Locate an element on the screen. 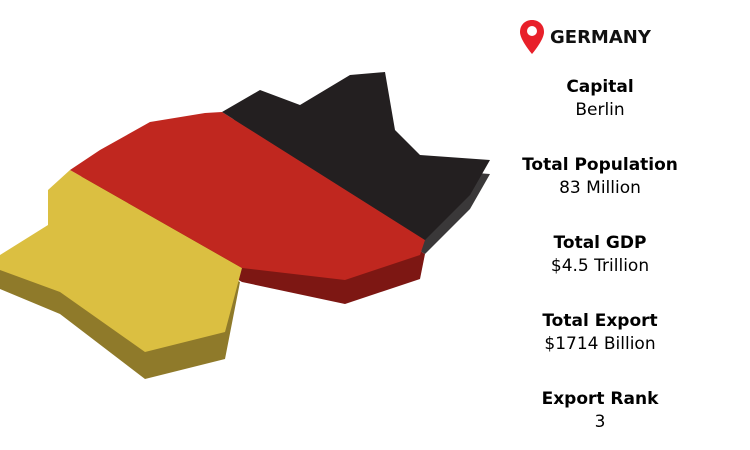 This screenshot has height=450, width=750. country-name: GERMANY is located at coordinates (600, 37).